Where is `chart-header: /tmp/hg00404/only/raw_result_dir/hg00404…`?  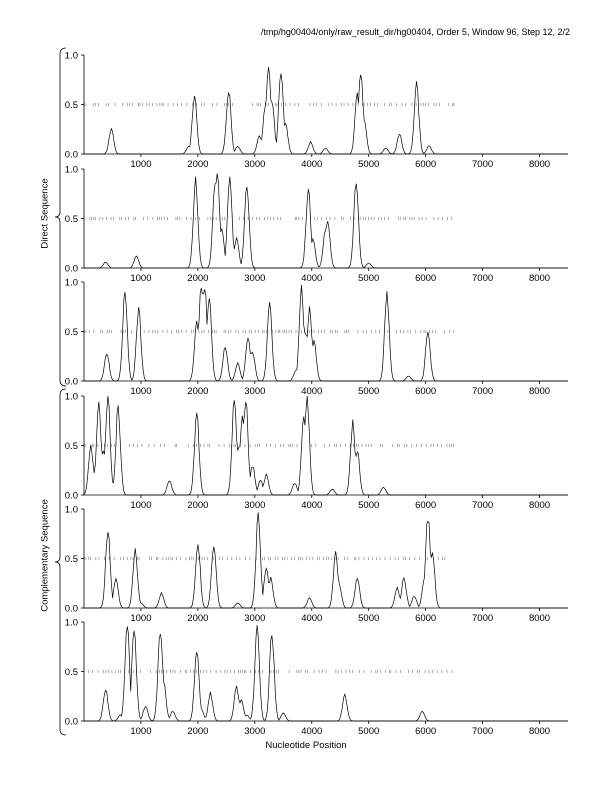 chart-header: /tmp/hg00404/only/raw_result_dir/hg00404… is located at coordinates (415, 32).